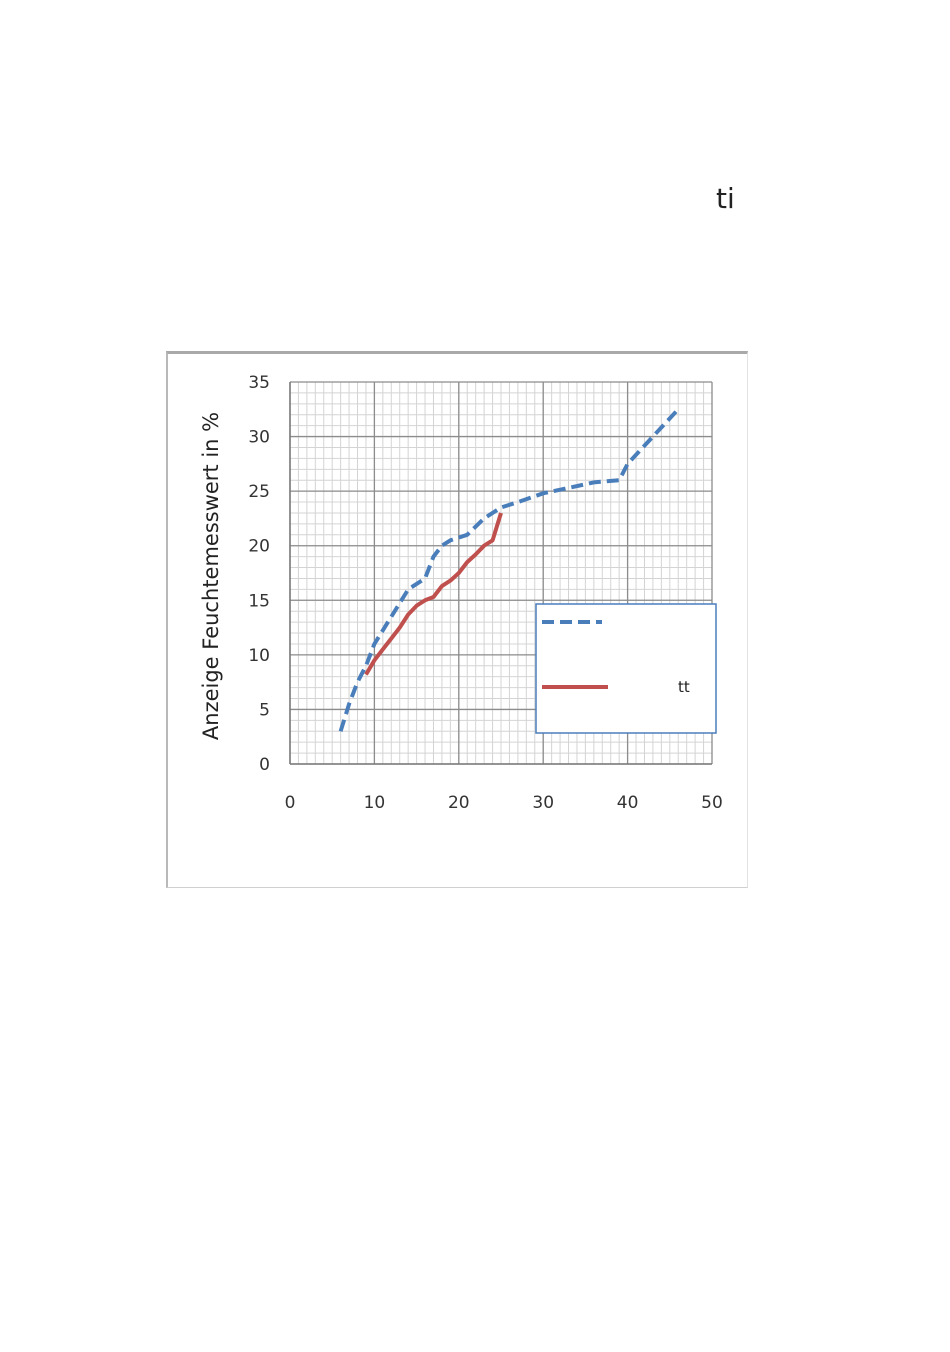 This screenshot has width=950, height=1352. I want to click on y-tick-label: 25, so click(259, 492).